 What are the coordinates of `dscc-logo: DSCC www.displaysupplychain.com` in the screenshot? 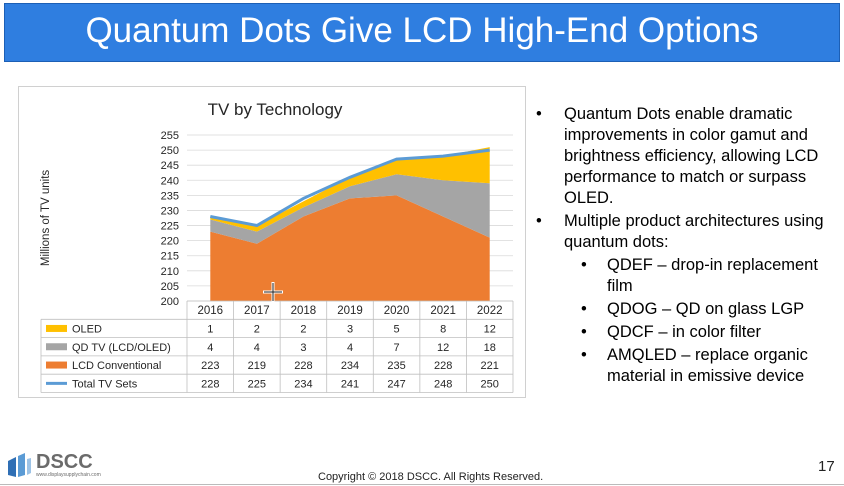 It's located at (53, 466).